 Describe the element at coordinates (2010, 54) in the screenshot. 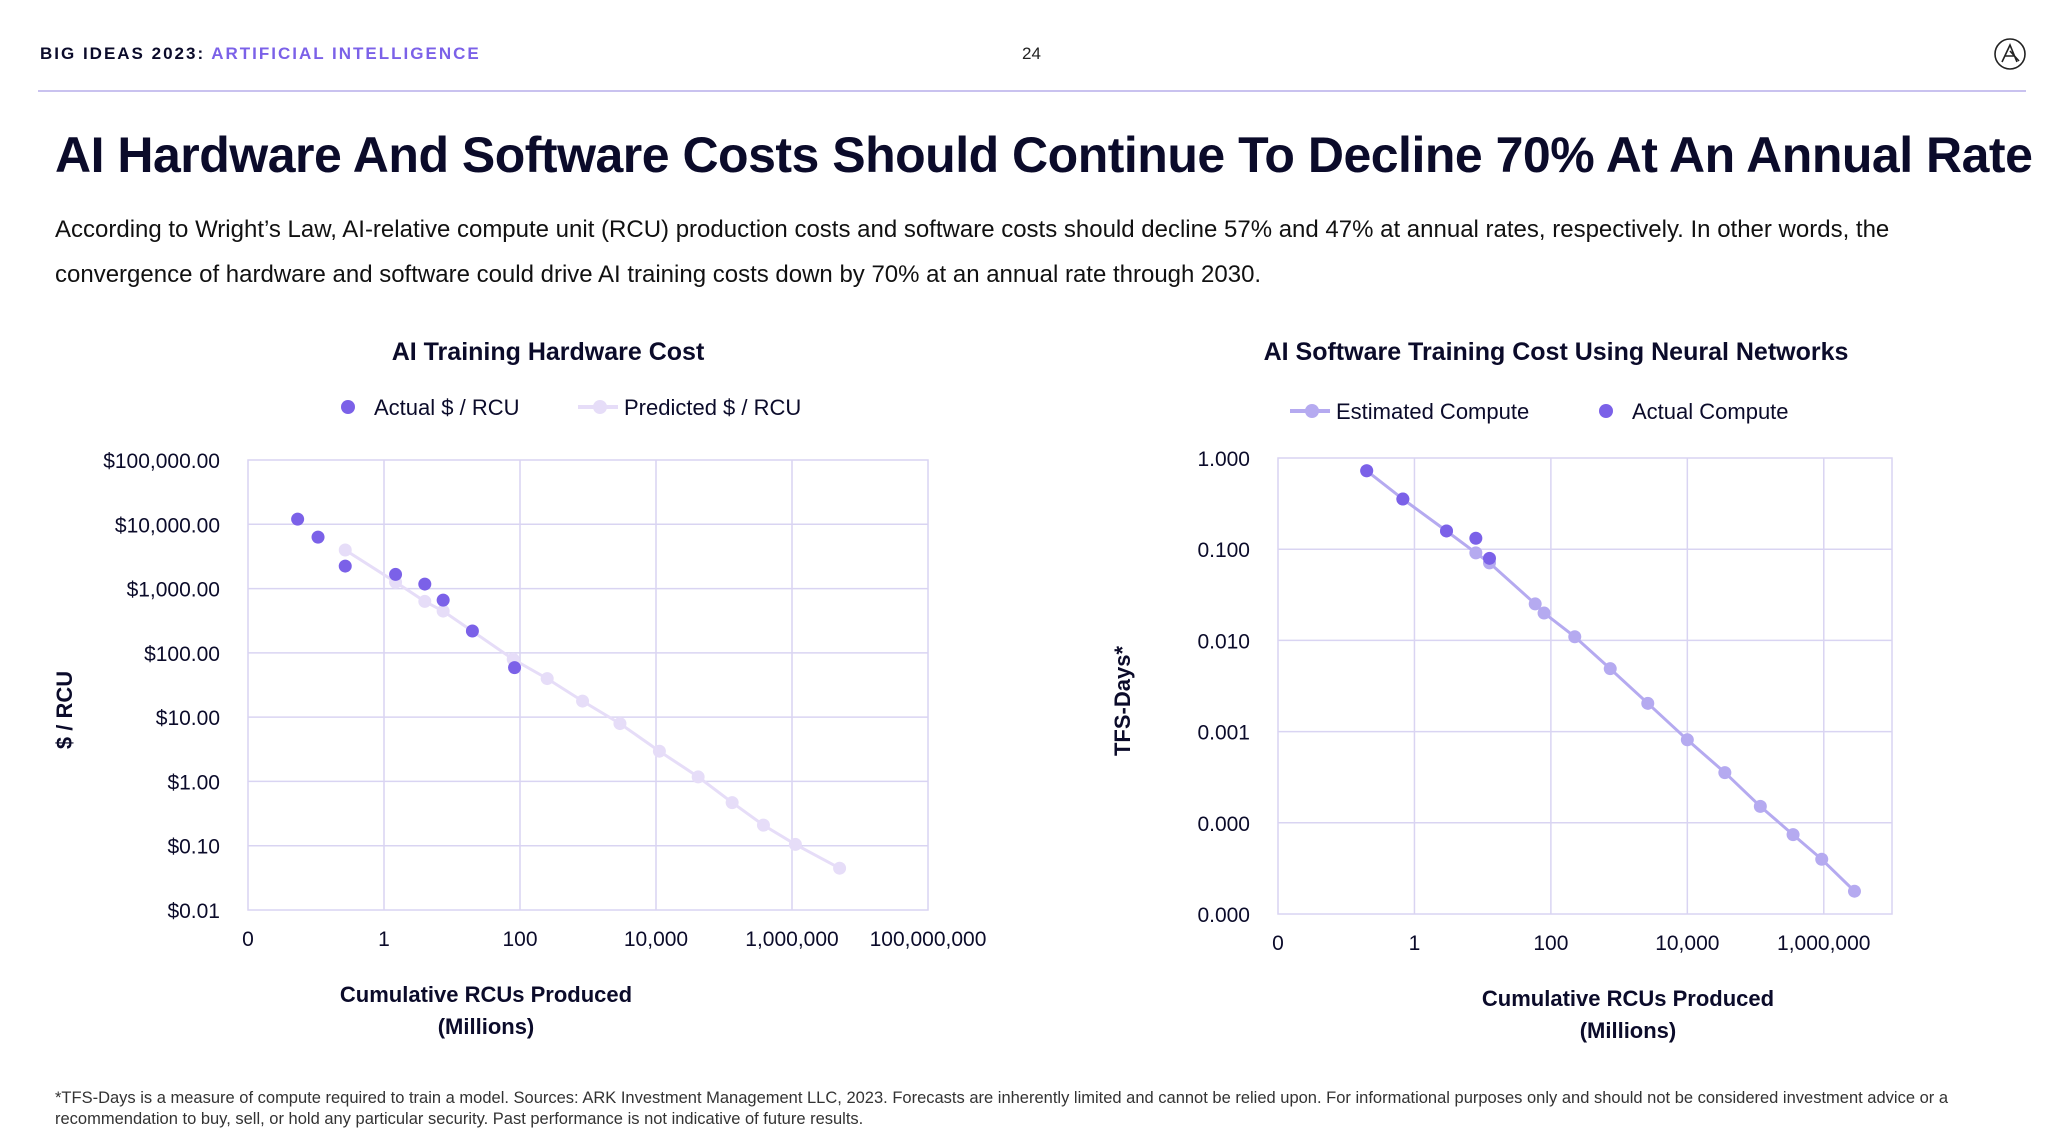

I see `ark-logo-icon` at that location.